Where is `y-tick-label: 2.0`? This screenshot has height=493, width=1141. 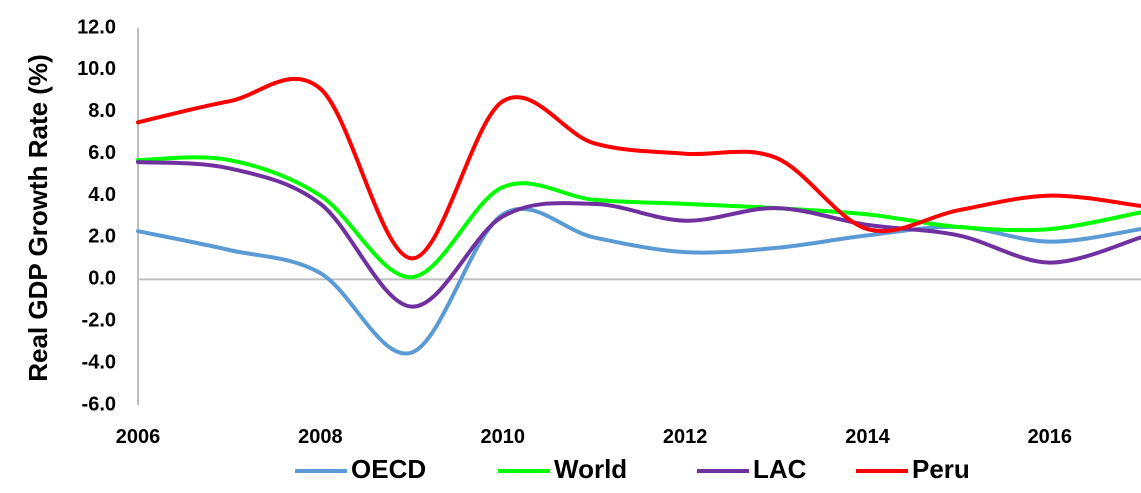 y-tick-label: 2.0 is located at coordinates (102, 237).